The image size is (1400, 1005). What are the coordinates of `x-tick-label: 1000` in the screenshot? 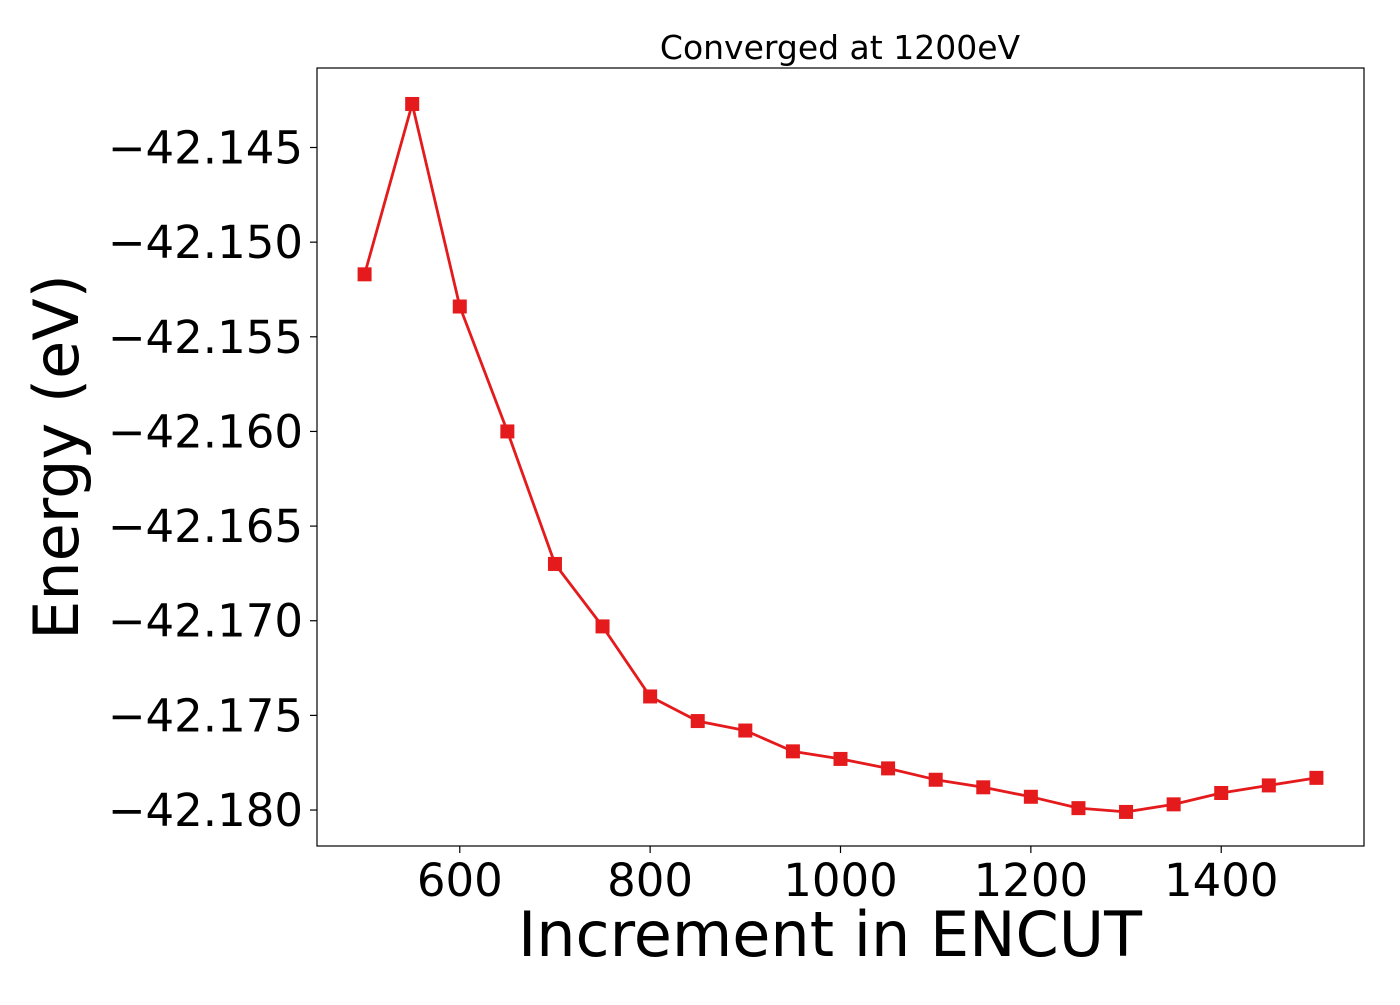 It's located at (840, 880).